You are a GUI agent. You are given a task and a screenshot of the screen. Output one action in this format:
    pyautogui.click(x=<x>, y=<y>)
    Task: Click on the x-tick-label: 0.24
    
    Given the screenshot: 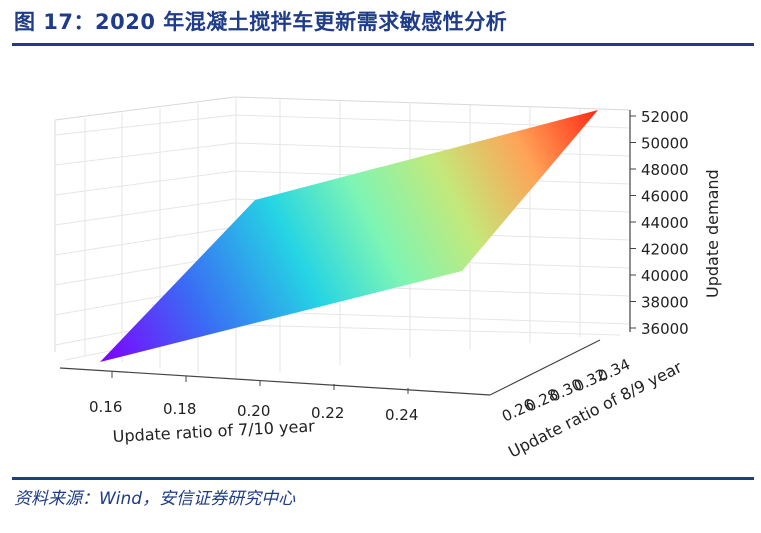 What is the action you would take?
    pyautogui.click(x=401, y=415)
    